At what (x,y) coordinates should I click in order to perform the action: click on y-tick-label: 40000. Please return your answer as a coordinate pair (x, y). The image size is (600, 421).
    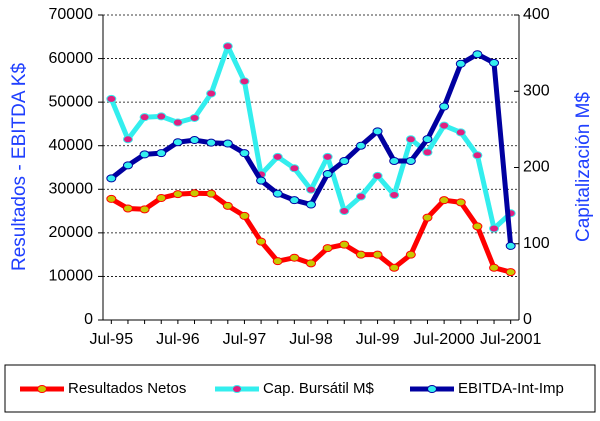
    Looking at the image, I should click on (71, 145).